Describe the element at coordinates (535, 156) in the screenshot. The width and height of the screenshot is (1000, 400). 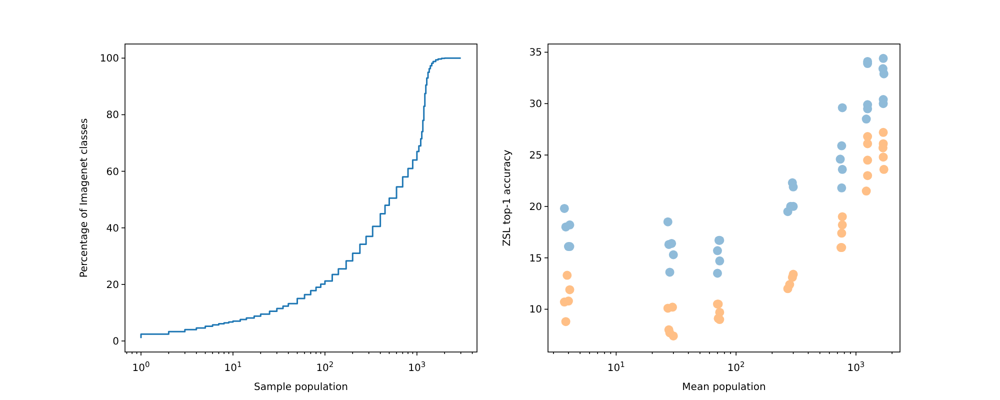
I see `y-tick-label: 25` at that location.